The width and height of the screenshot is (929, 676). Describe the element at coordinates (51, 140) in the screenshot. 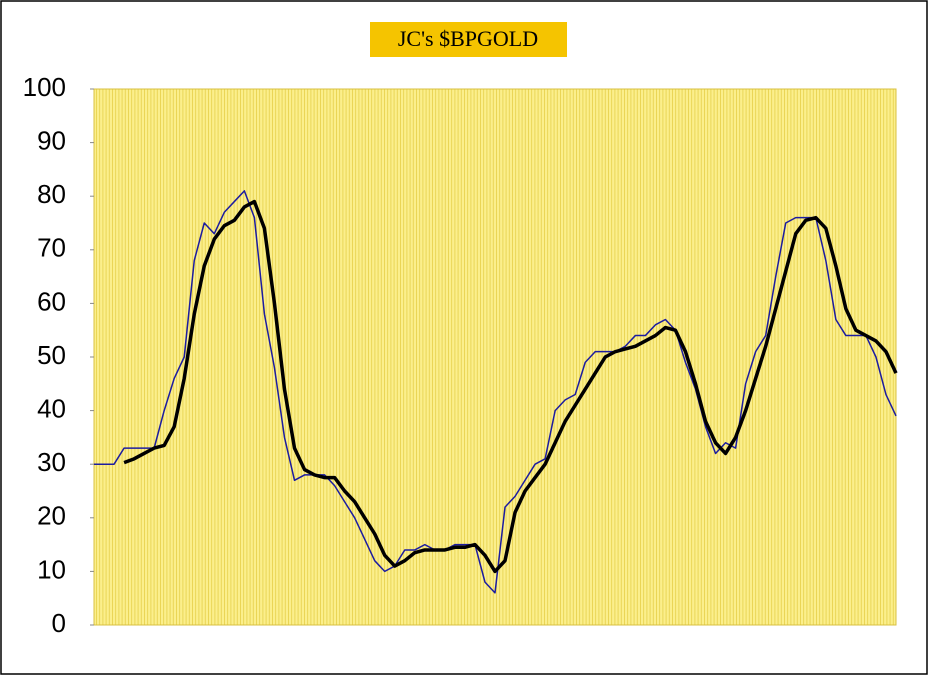

I see `y-tick-label: 90` at that location.